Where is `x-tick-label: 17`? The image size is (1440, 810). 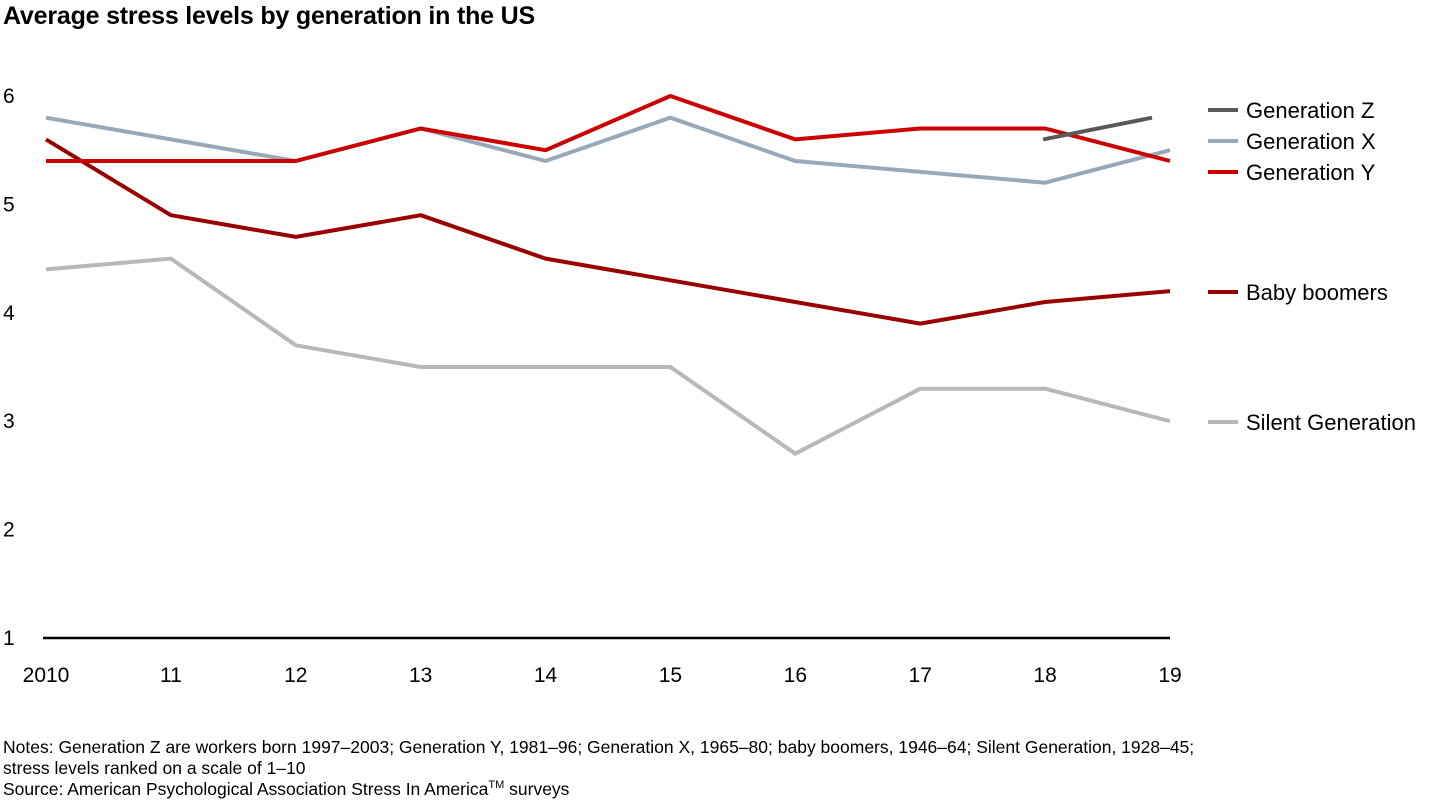
x-tick-label: 17 is located at coordinates (920, 675).